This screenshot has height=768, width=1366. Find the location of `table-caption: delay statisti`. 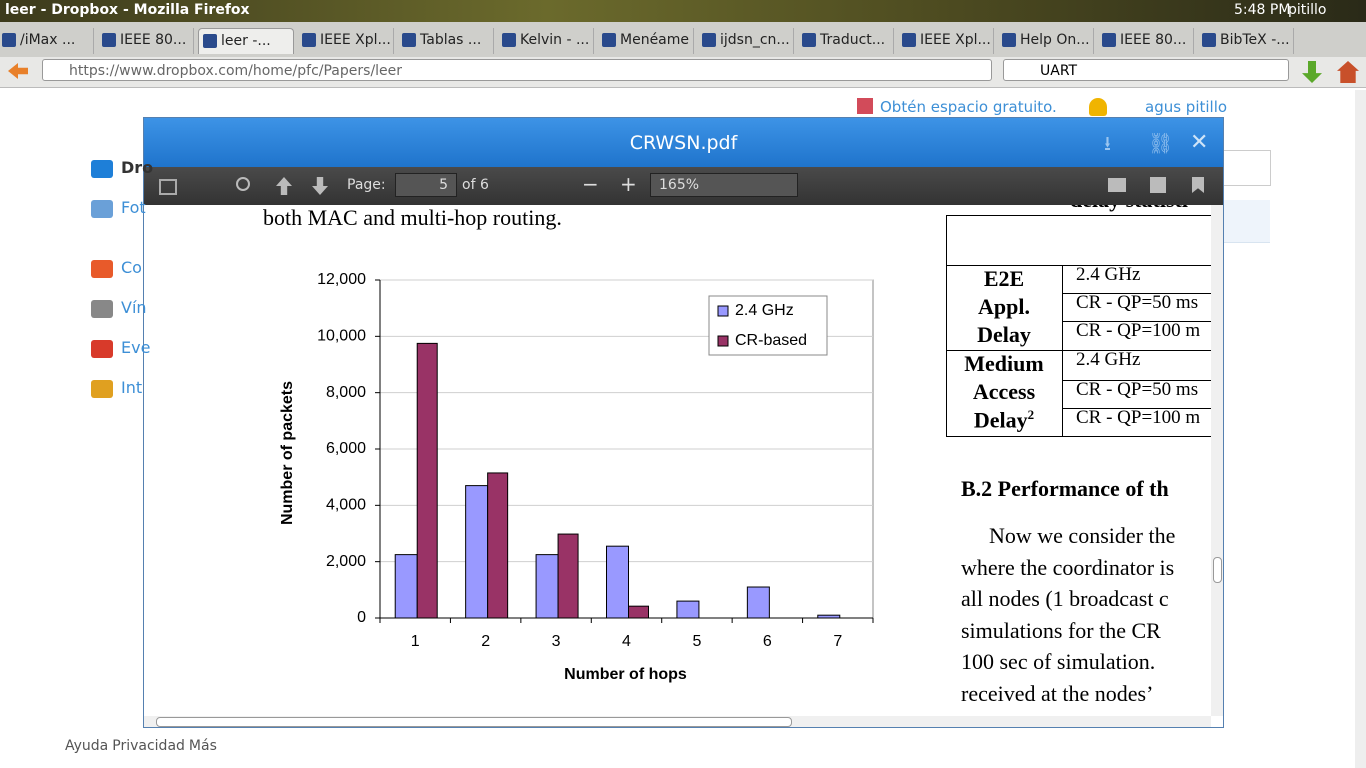

table-caption: delay statisti is located at coordinates (1129, 209).